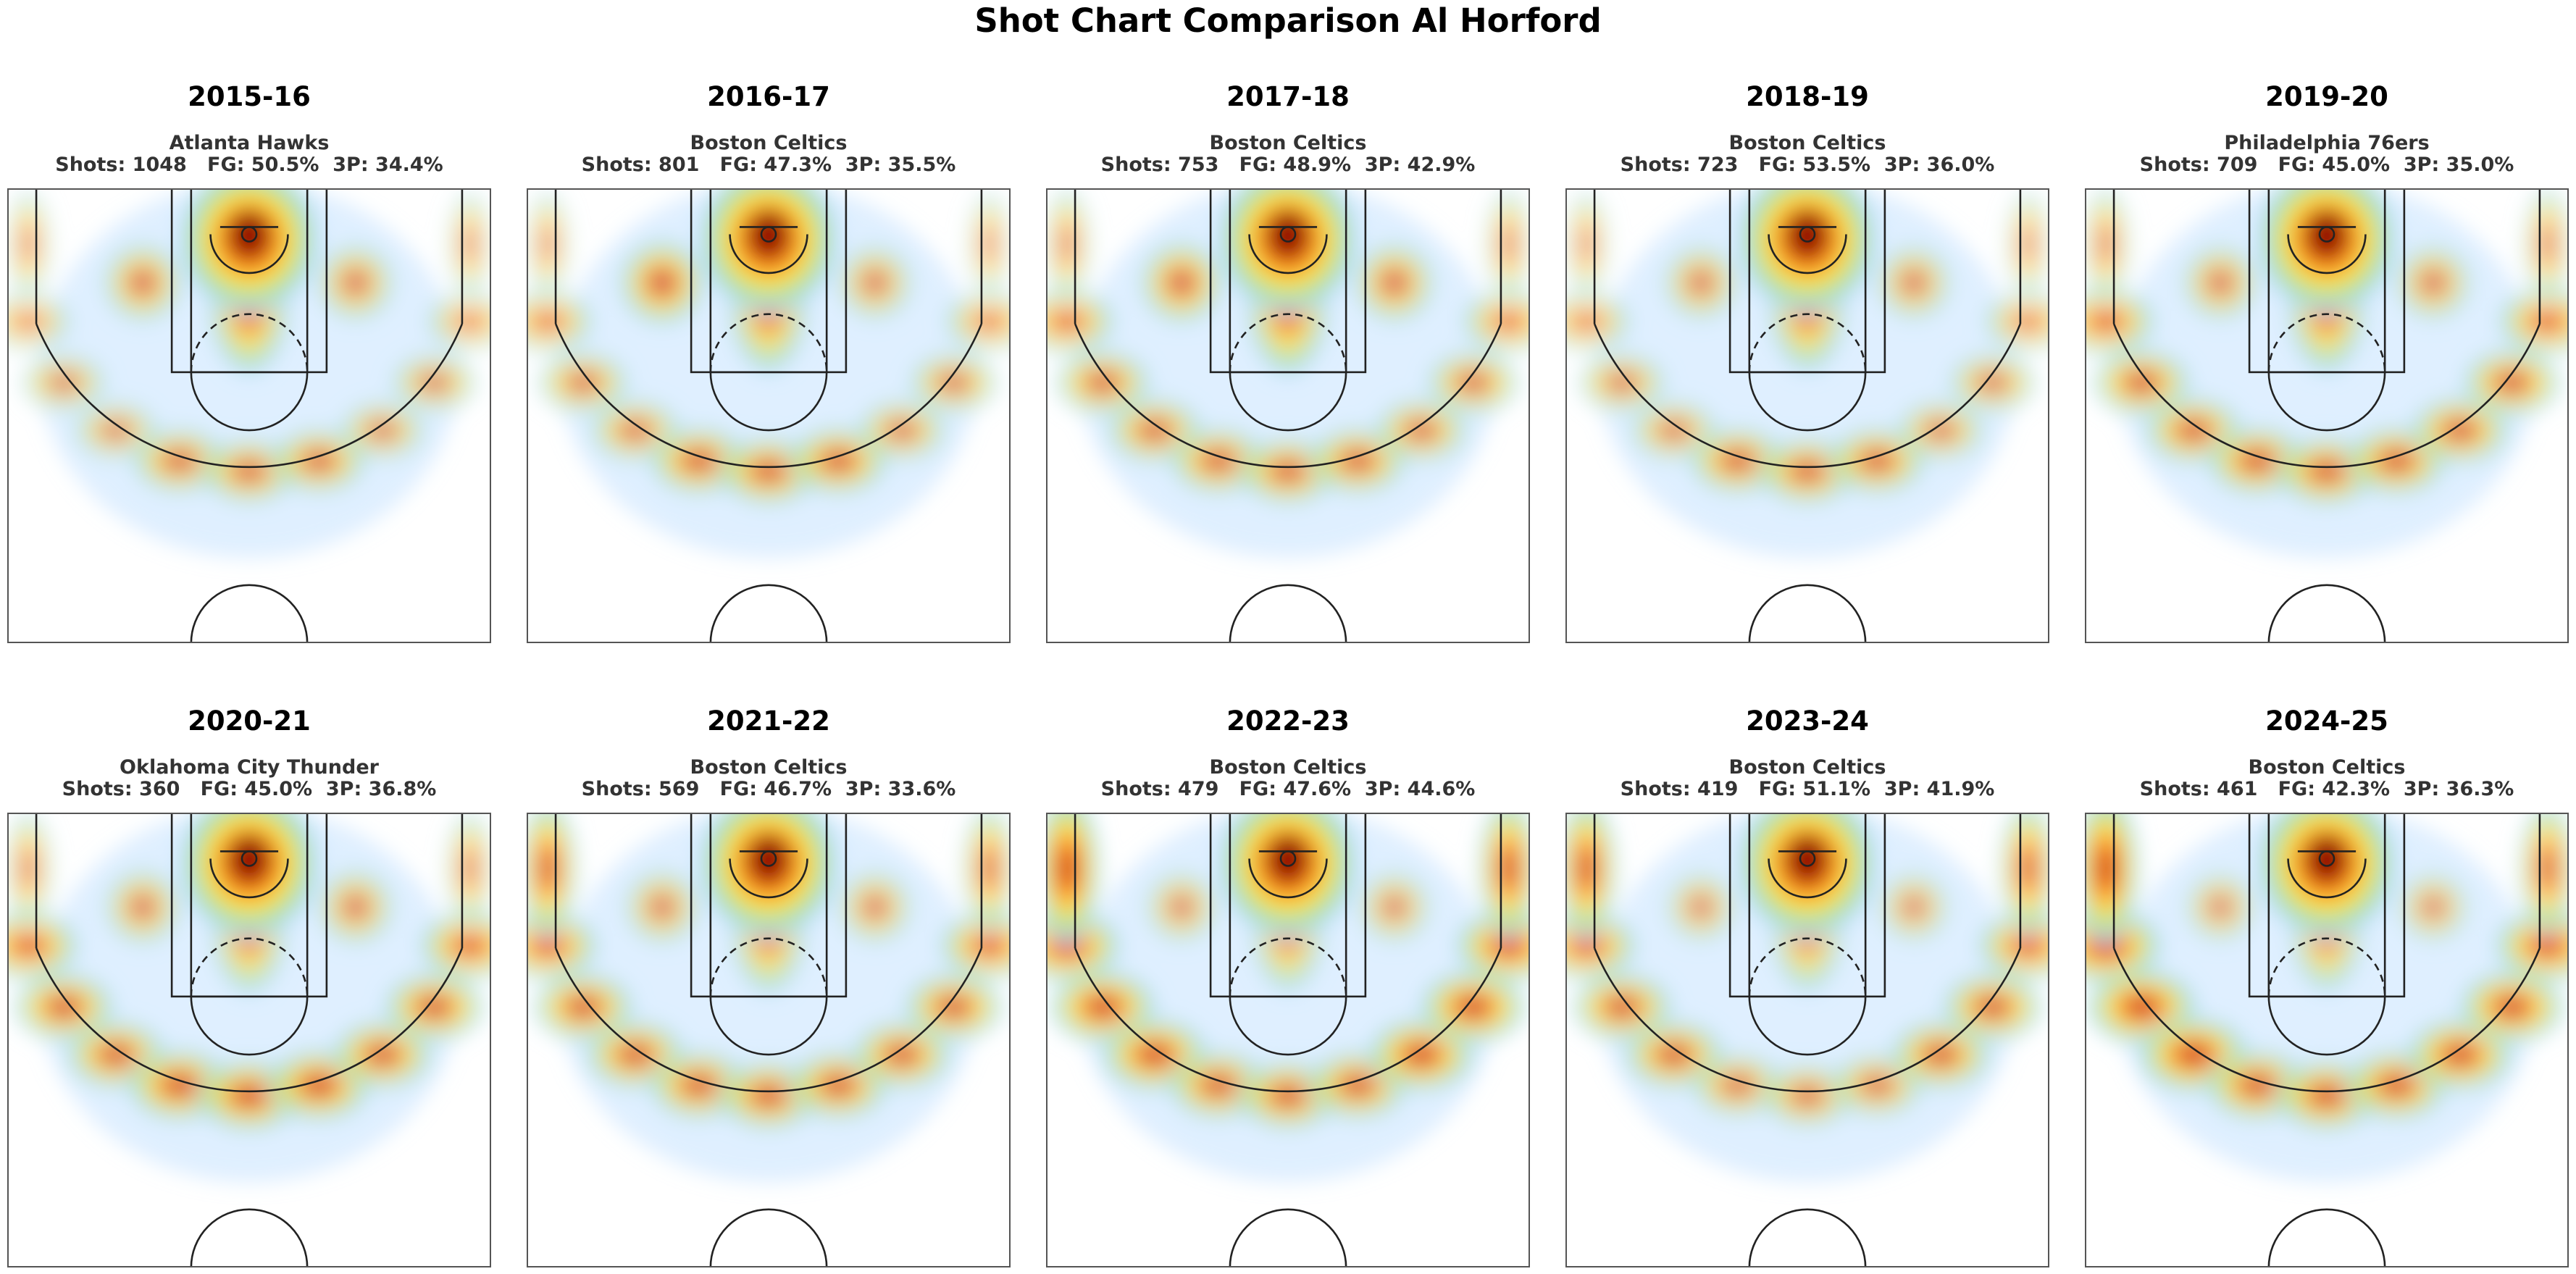 Image resolution: width=2576 pixels, height=1274 pixels. Describe the element at coordinates (2326, 789) in the screenshot. I see `panel-stats-line: Shots: 461 FG: 42.3% 3P: 36.3%` at that location.